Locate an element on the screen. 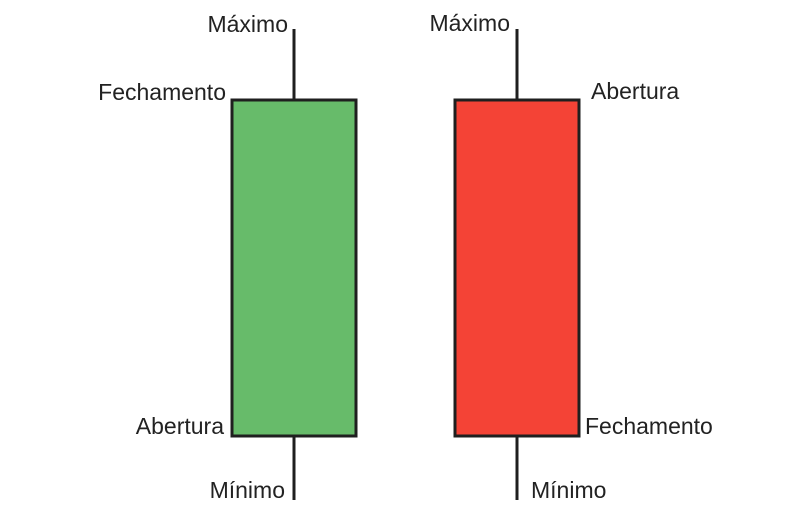 This screenshot has width=809, height=520. bullish-close-label: Fechamento is located at coordinates (162, 92).